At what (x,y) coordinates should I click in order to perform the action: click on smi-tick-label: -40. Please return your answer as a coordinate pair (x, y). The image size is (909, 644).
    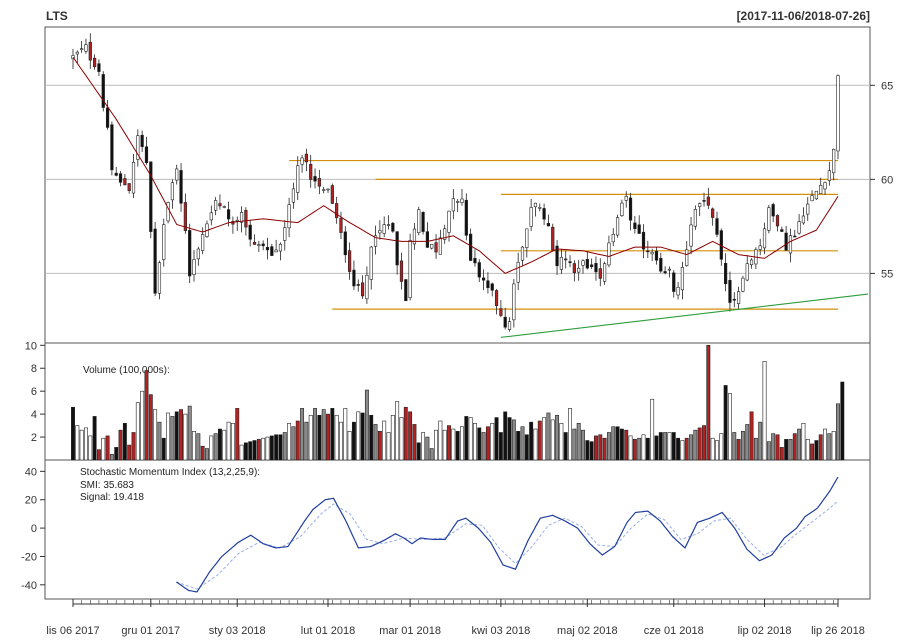
    Looking at the image, I should click on (29, 586).